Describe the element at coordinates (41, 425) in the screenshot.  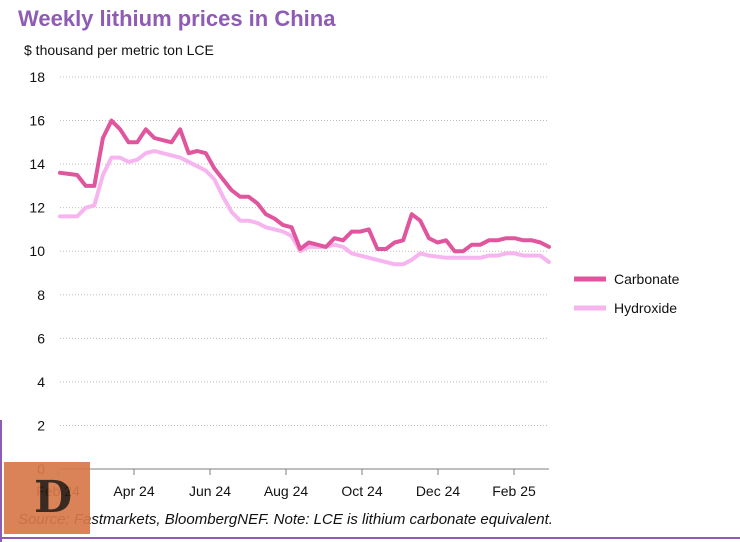
I see `y-tick-label: 2` at that location.